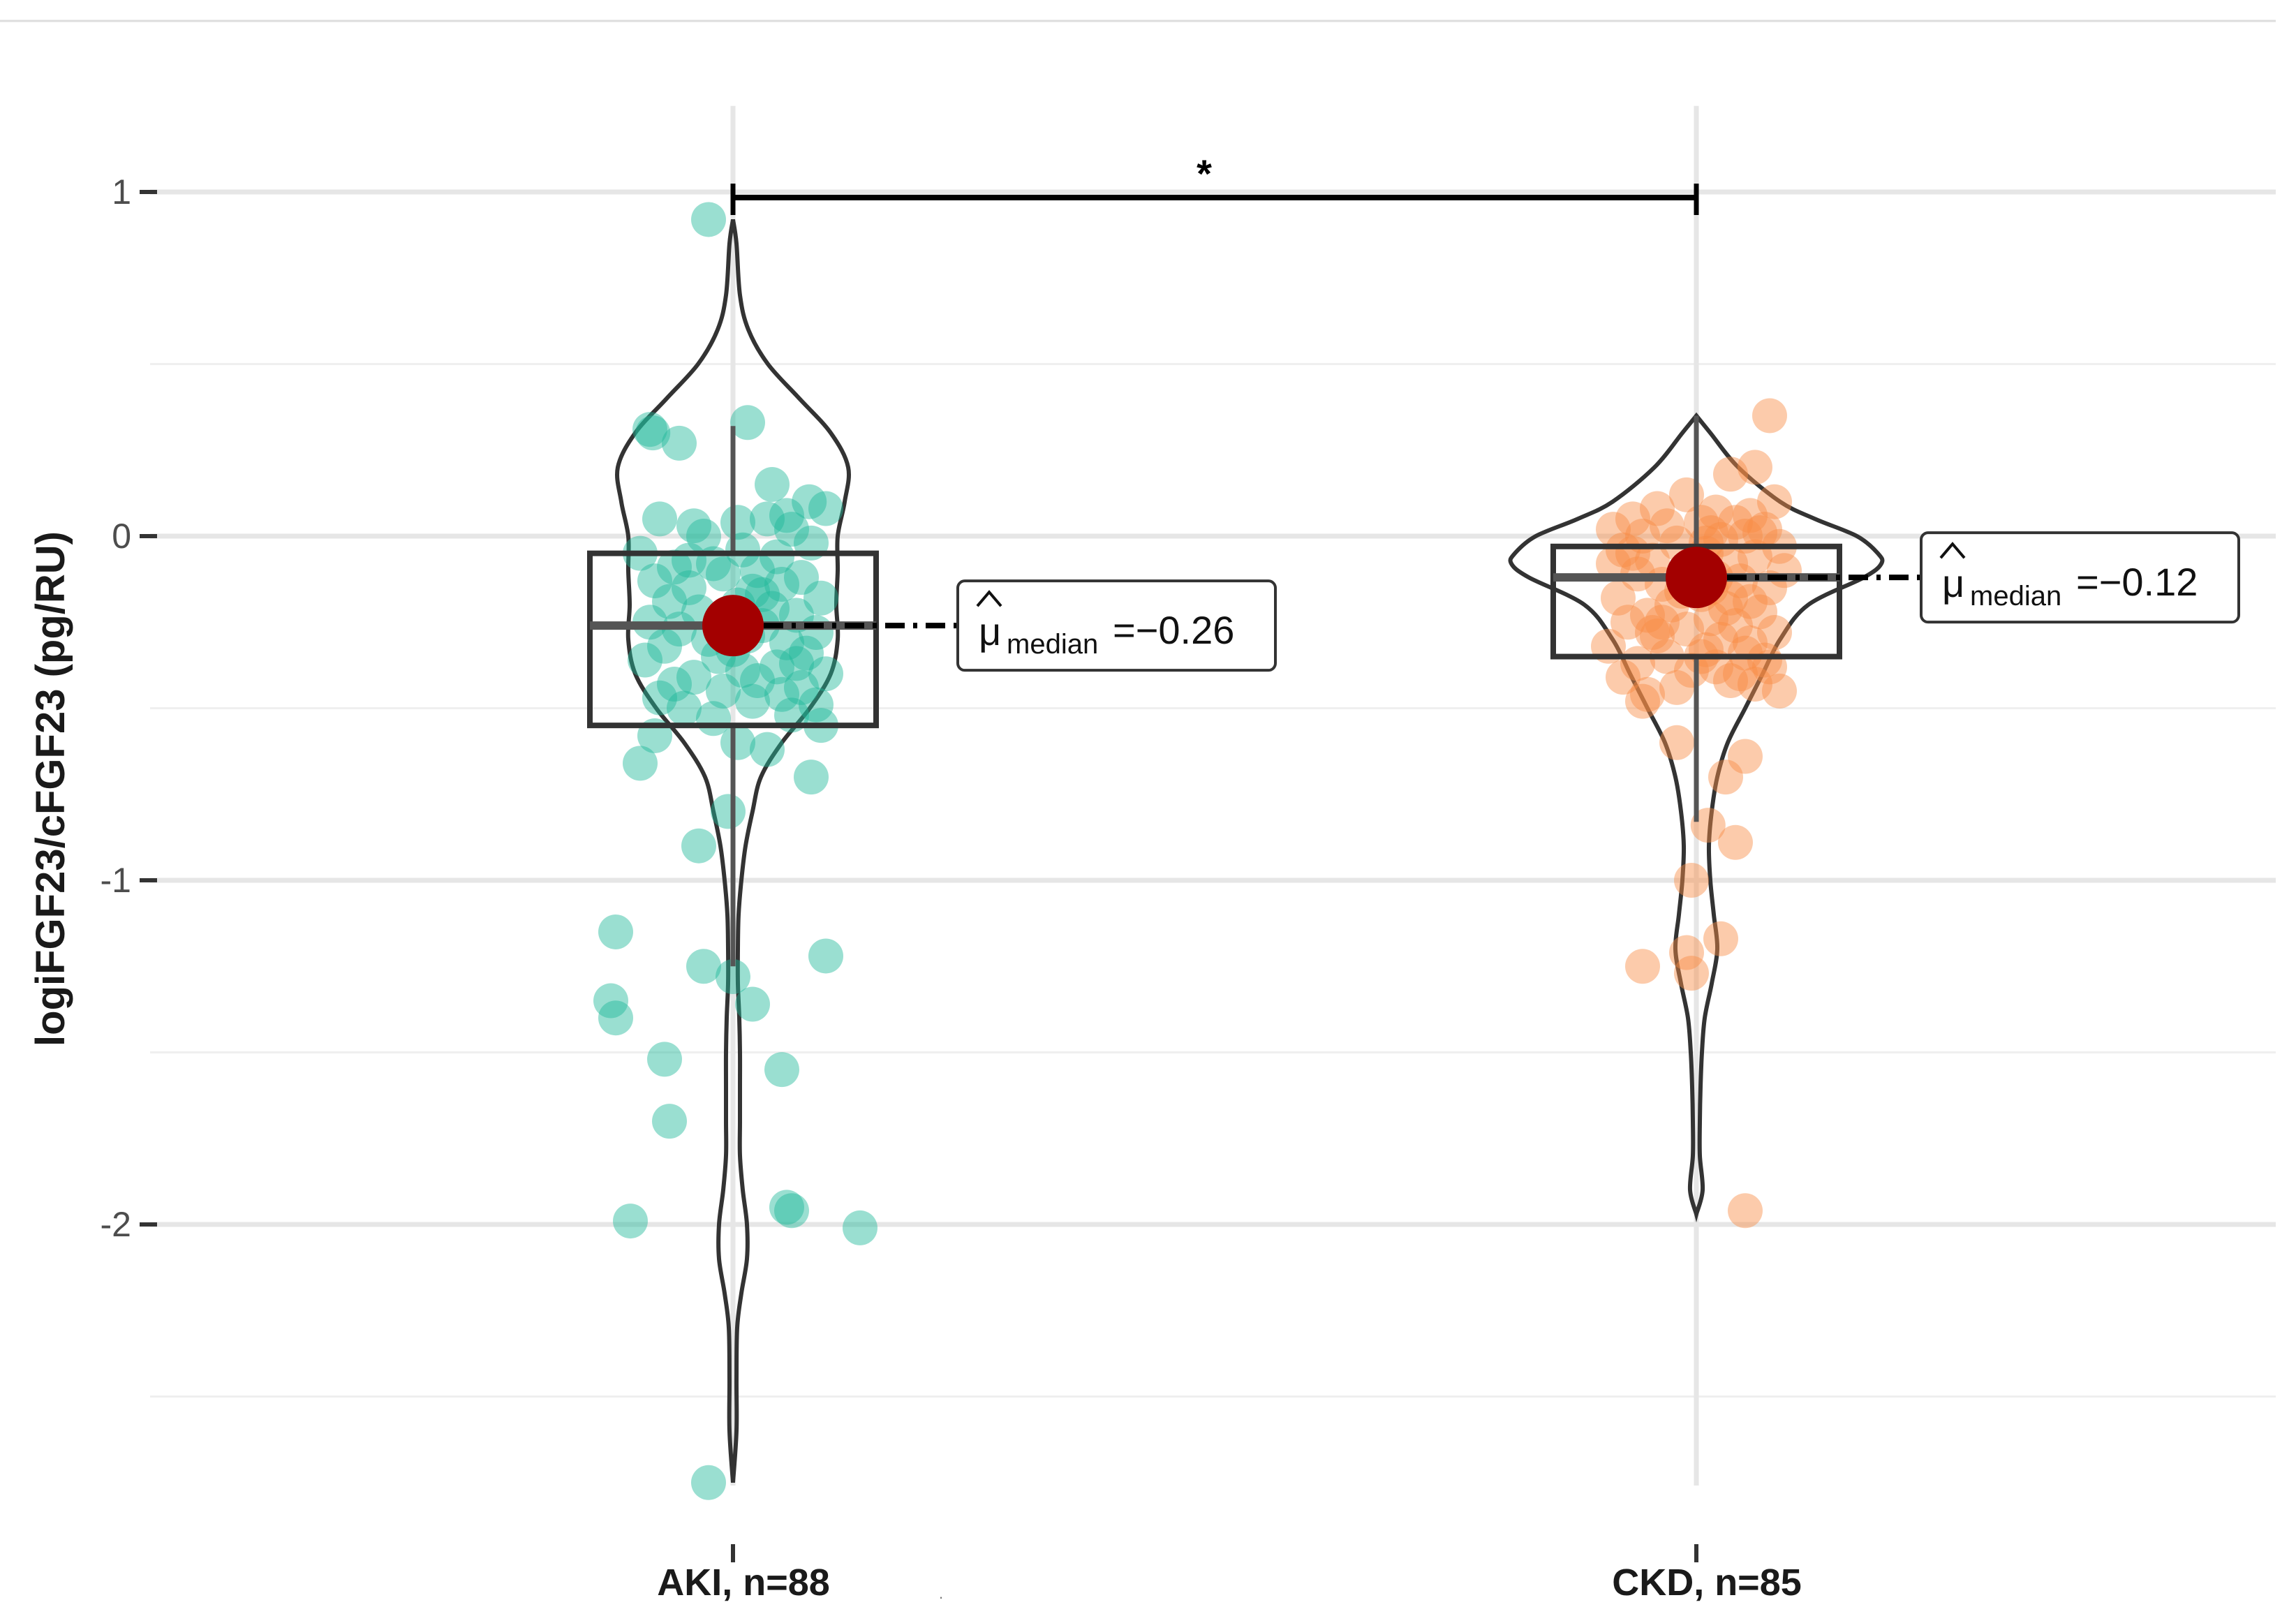 The height and width of the screenshot is (1607, 2296). I want to click on y-axis-title: logiFGF23/cFGF23 (pg/RU), so click(51, 788).